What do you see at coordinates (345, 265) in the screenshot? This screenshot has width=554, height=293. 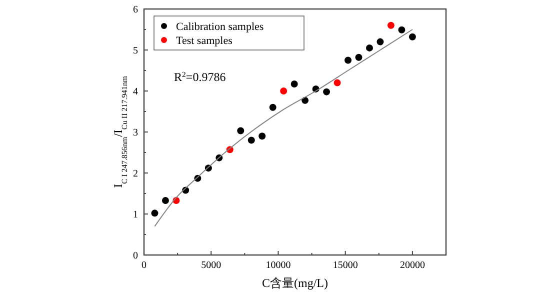 I see `x-tick-label: 15000` at bounding box center [345, 265].